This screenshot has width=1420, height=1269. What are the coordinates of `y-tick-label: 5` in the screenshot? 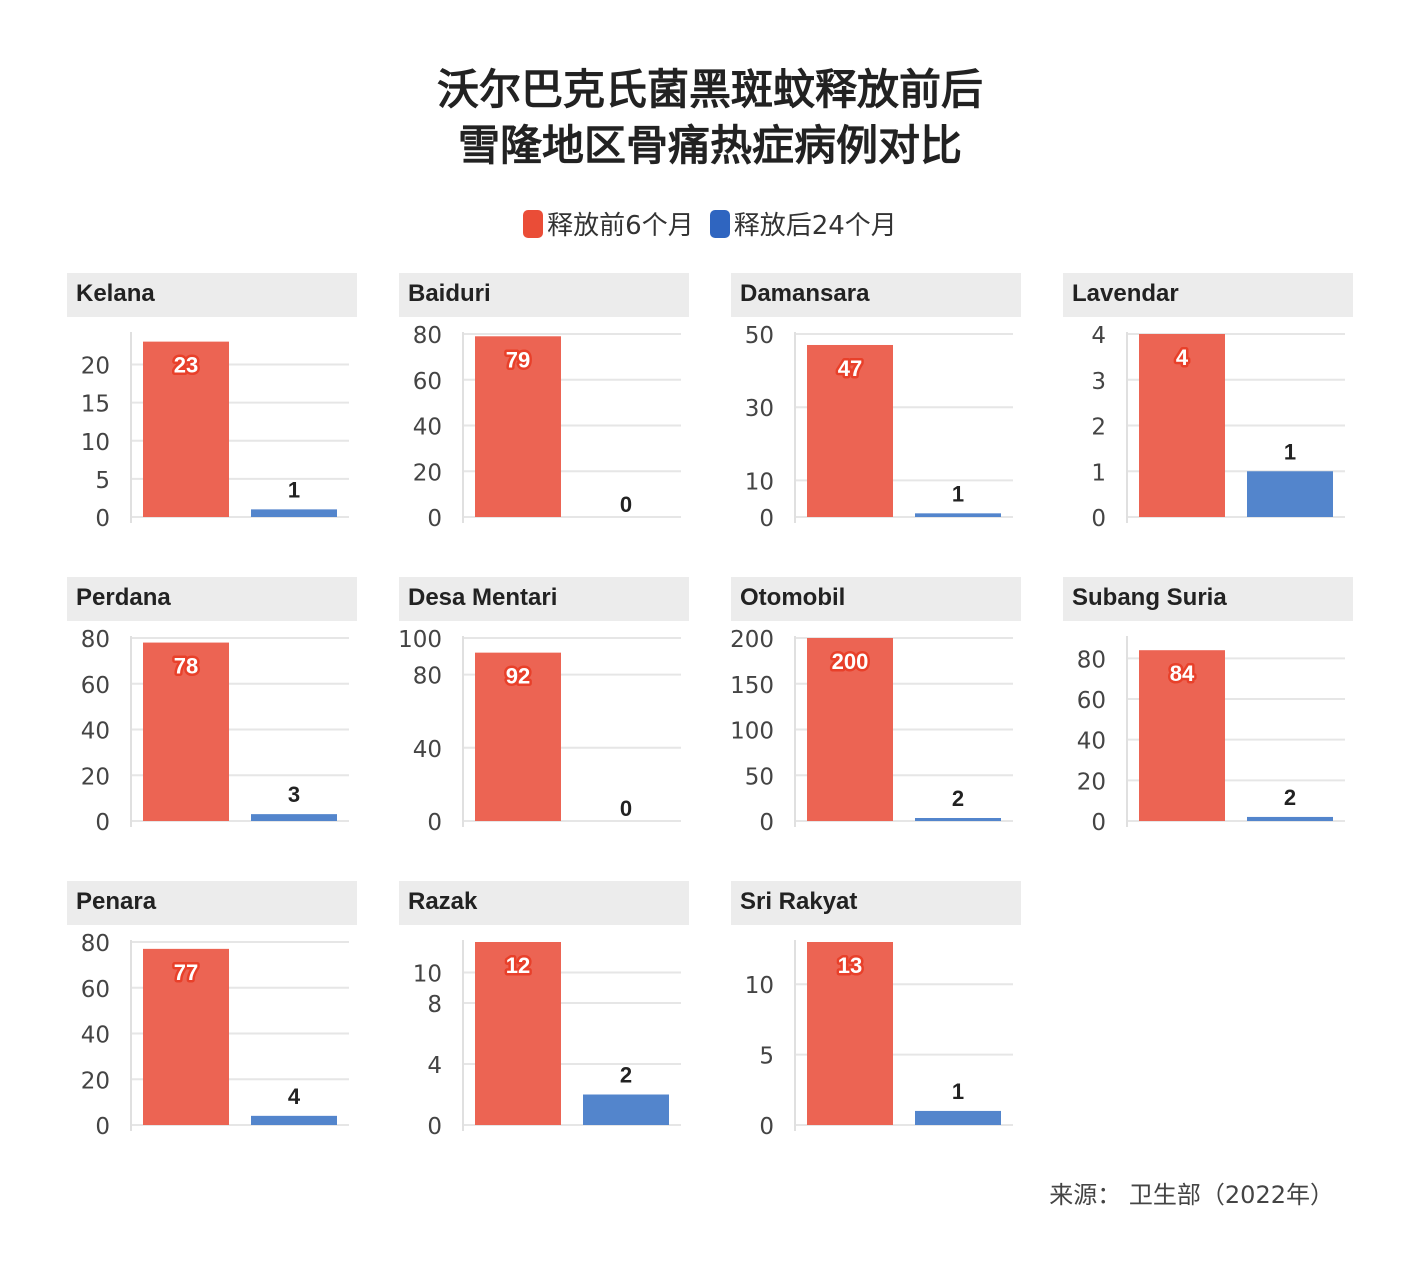 It's located at (766, 1057).